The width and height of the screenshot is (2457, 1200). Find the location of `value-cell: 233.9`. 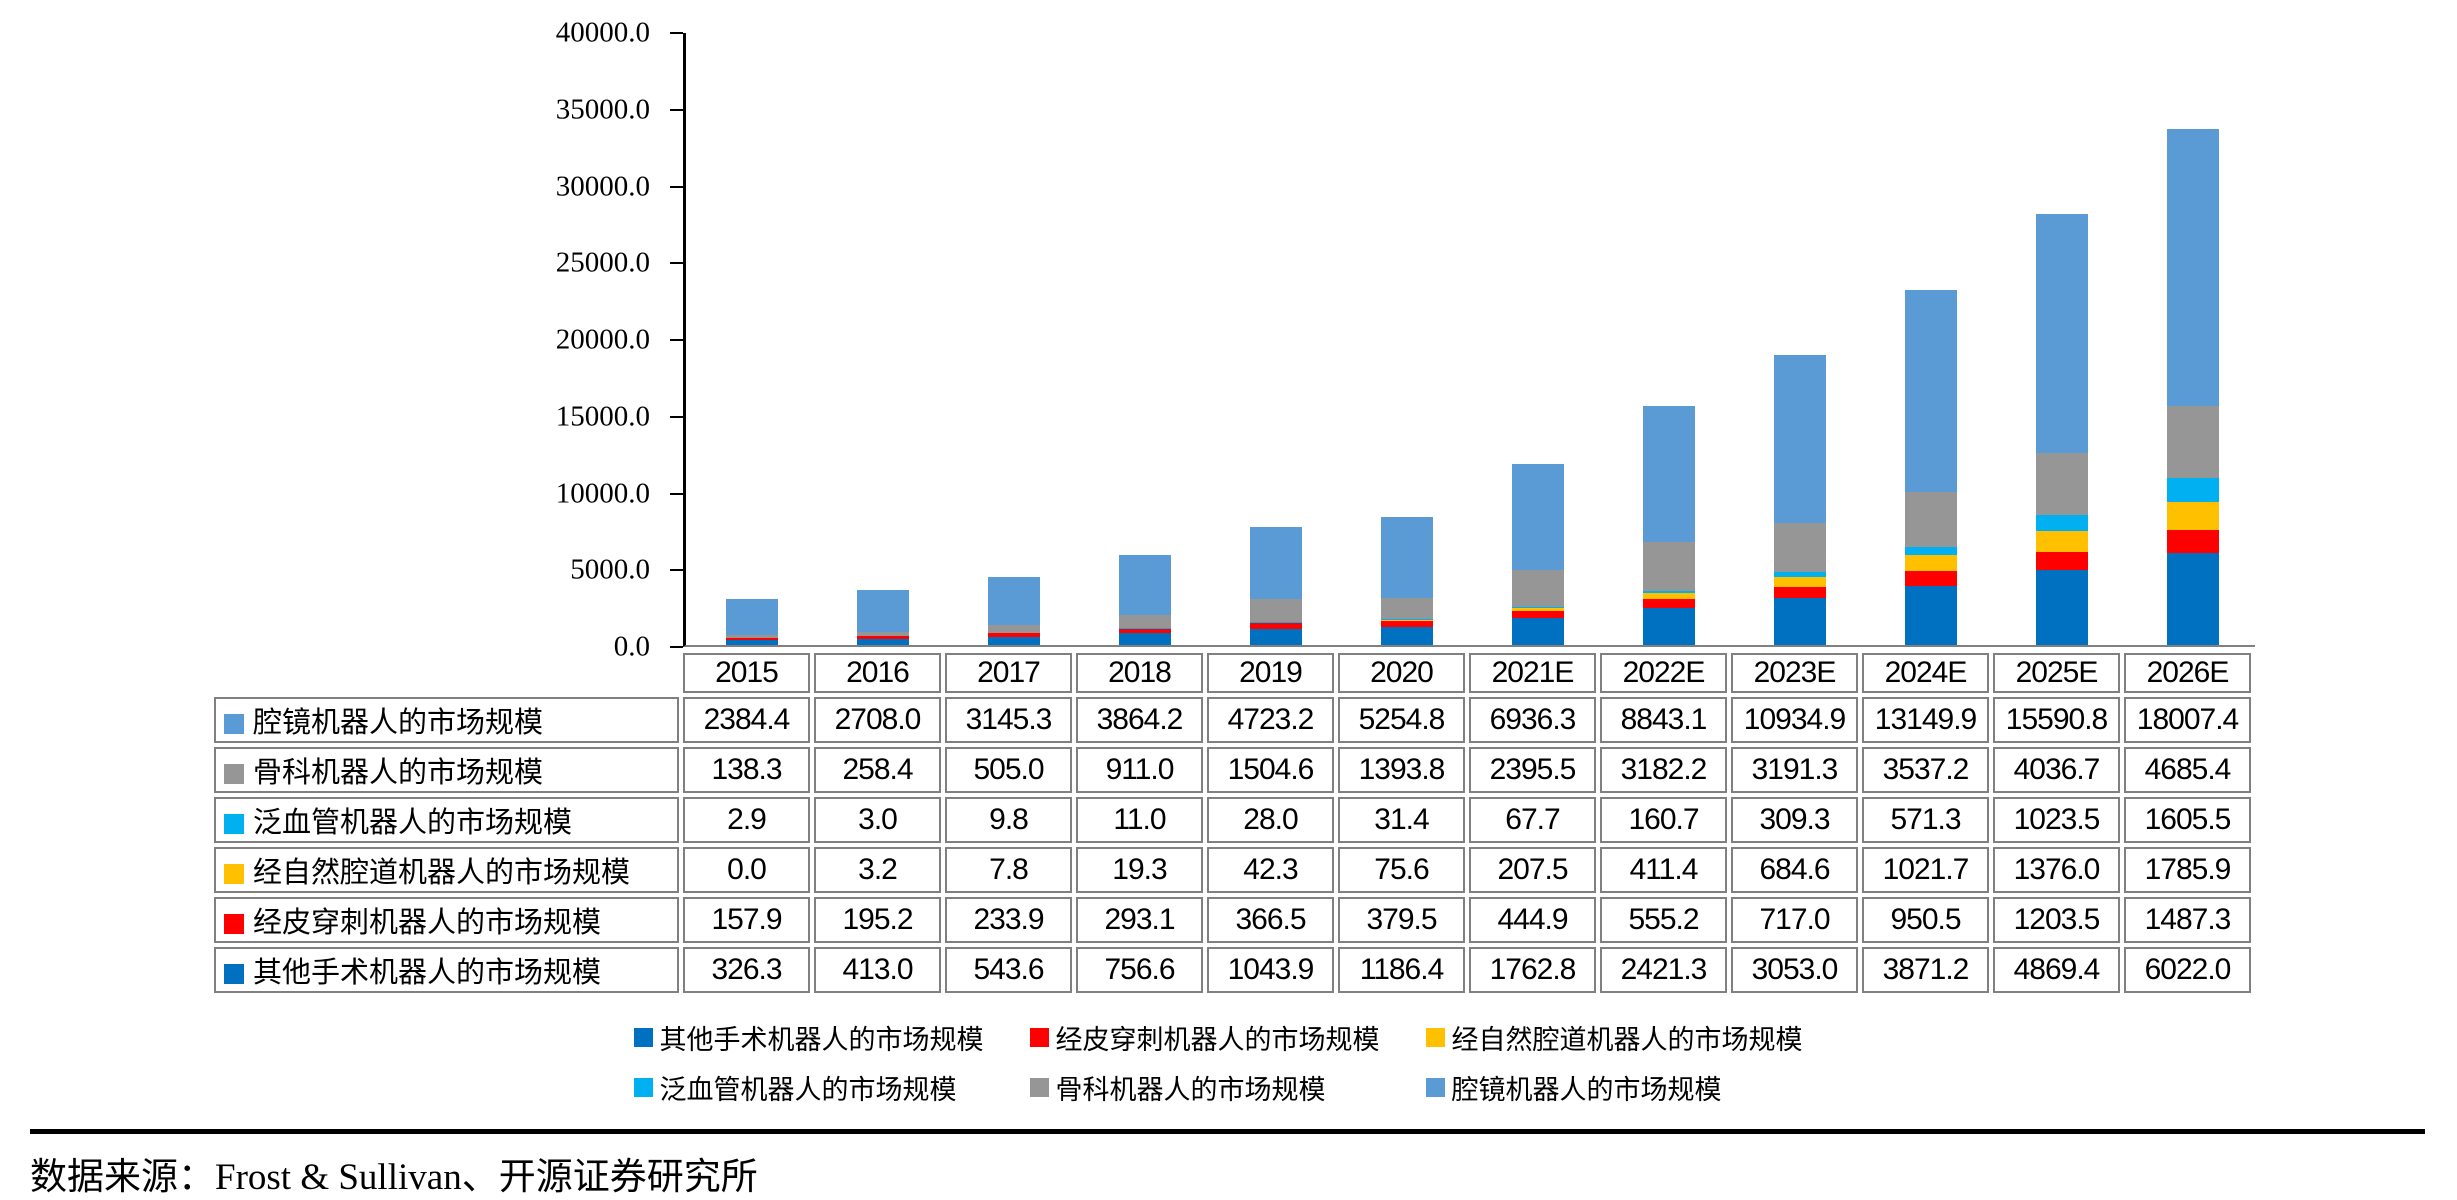

value-cell: 233.9 is located at coordinates (1008, 920).